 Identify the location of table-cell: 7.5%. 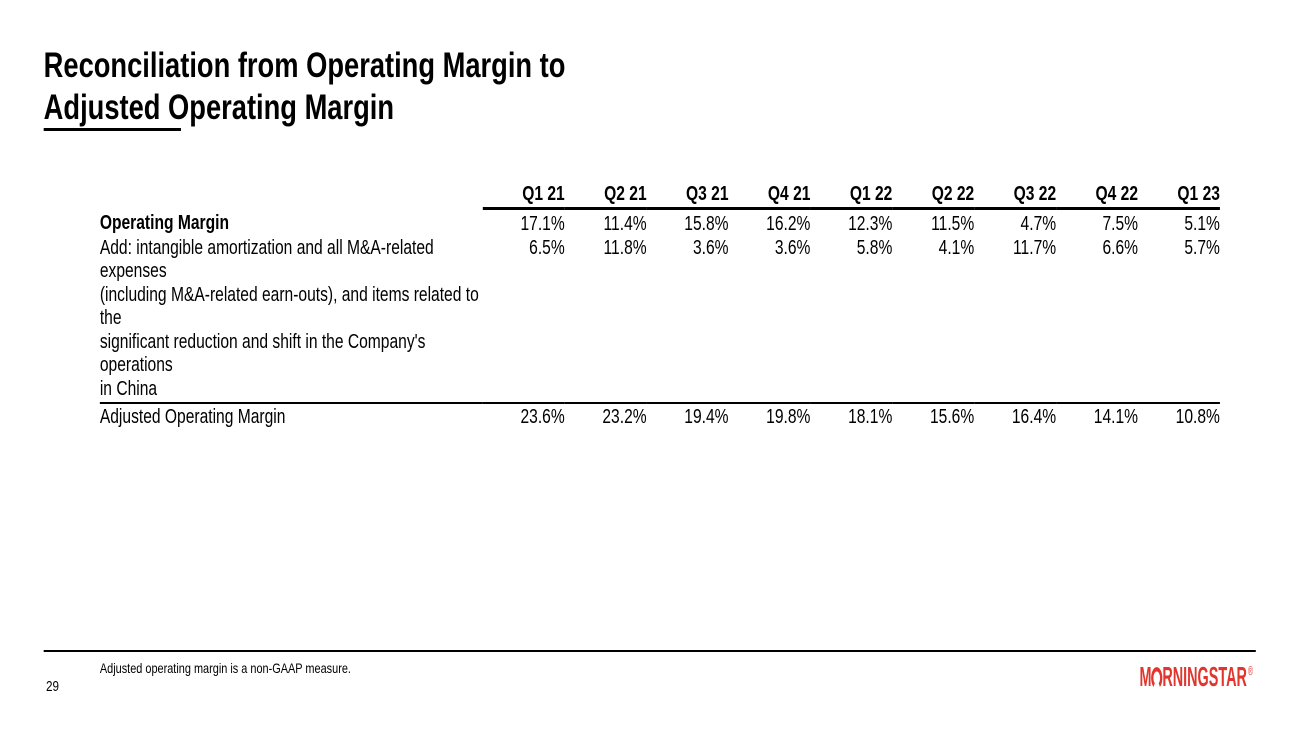
(1120, 224).